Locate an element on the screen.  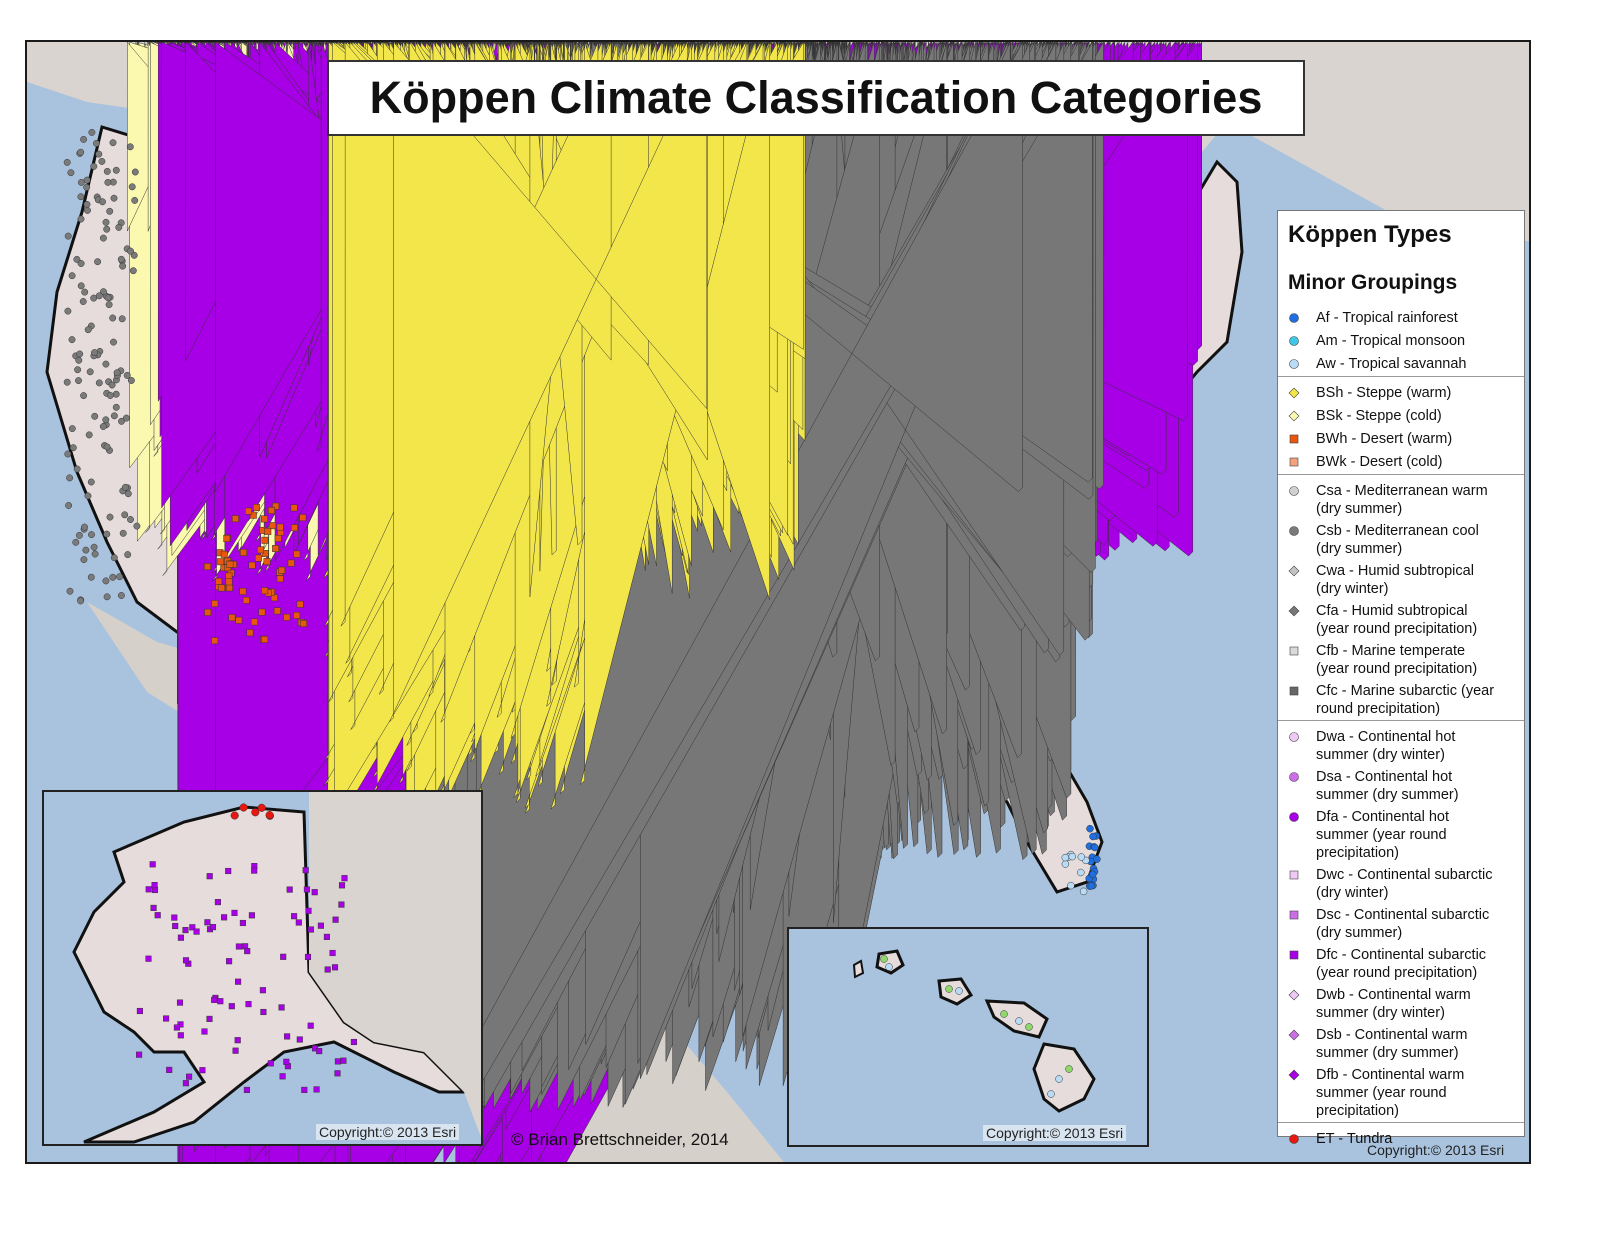
alaska-station-markers is located at coordinates (246, 948).